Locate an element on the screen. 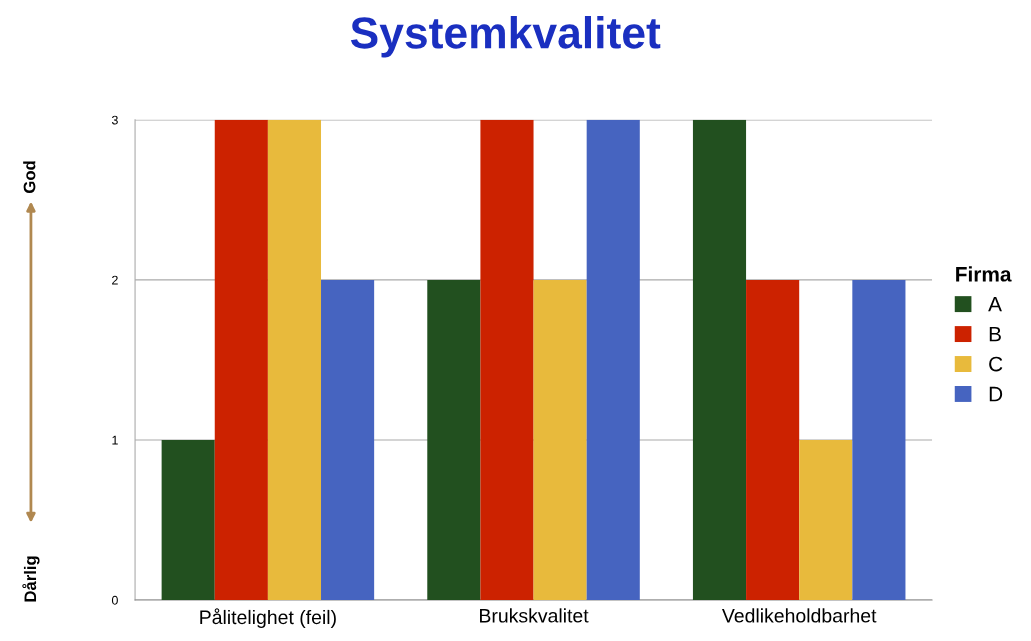  x-tick-label: Brukskvalitet is located at coordinates (534, 615).